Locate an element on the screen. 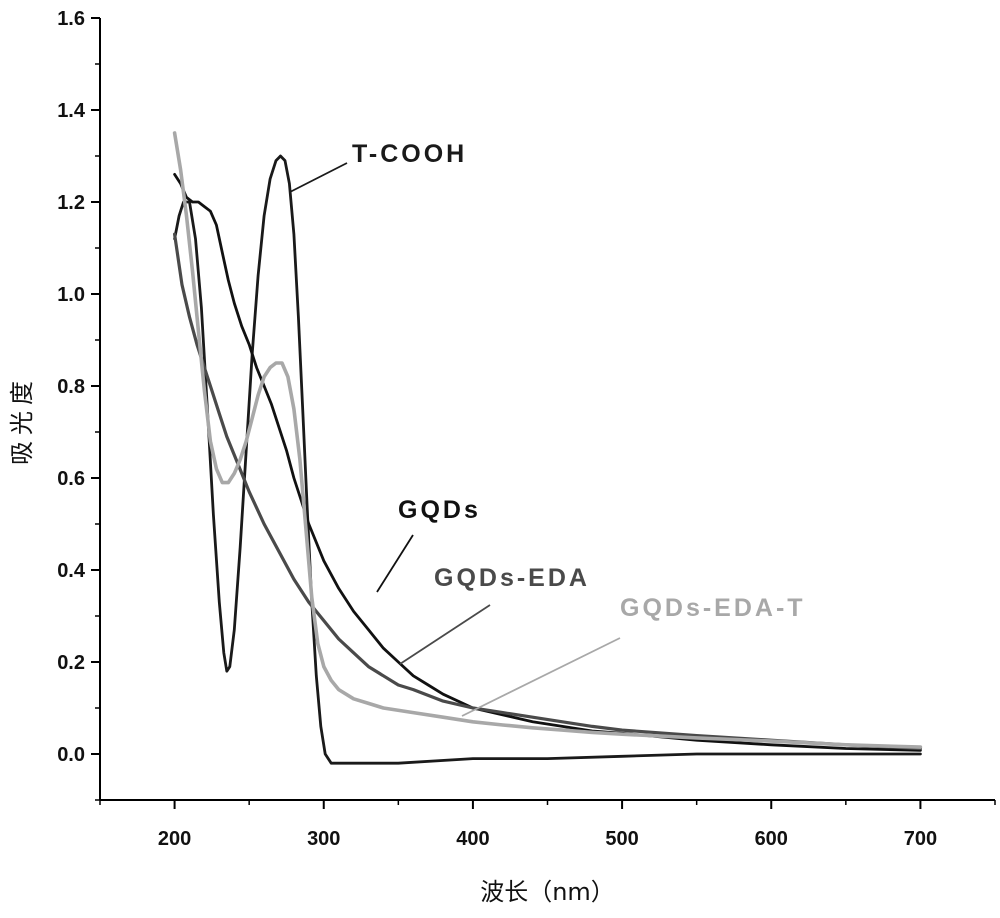 The height and width of the screenshot is (918, 1000). y-tick-label: 1.2 is located at coordinates (71, 203).